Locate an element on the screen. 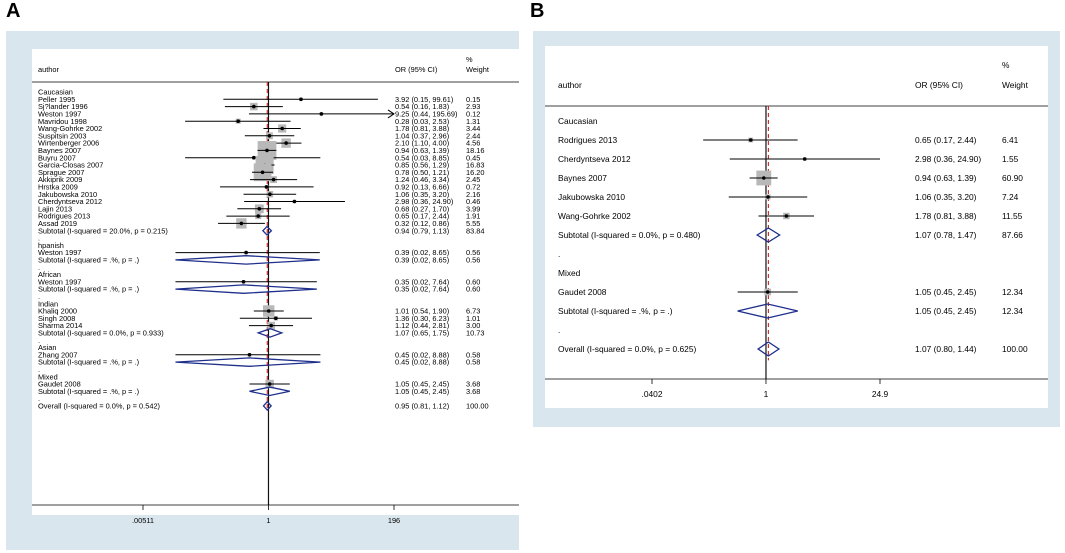  study-weight: 3.44 is located at coordinates (473, 128).